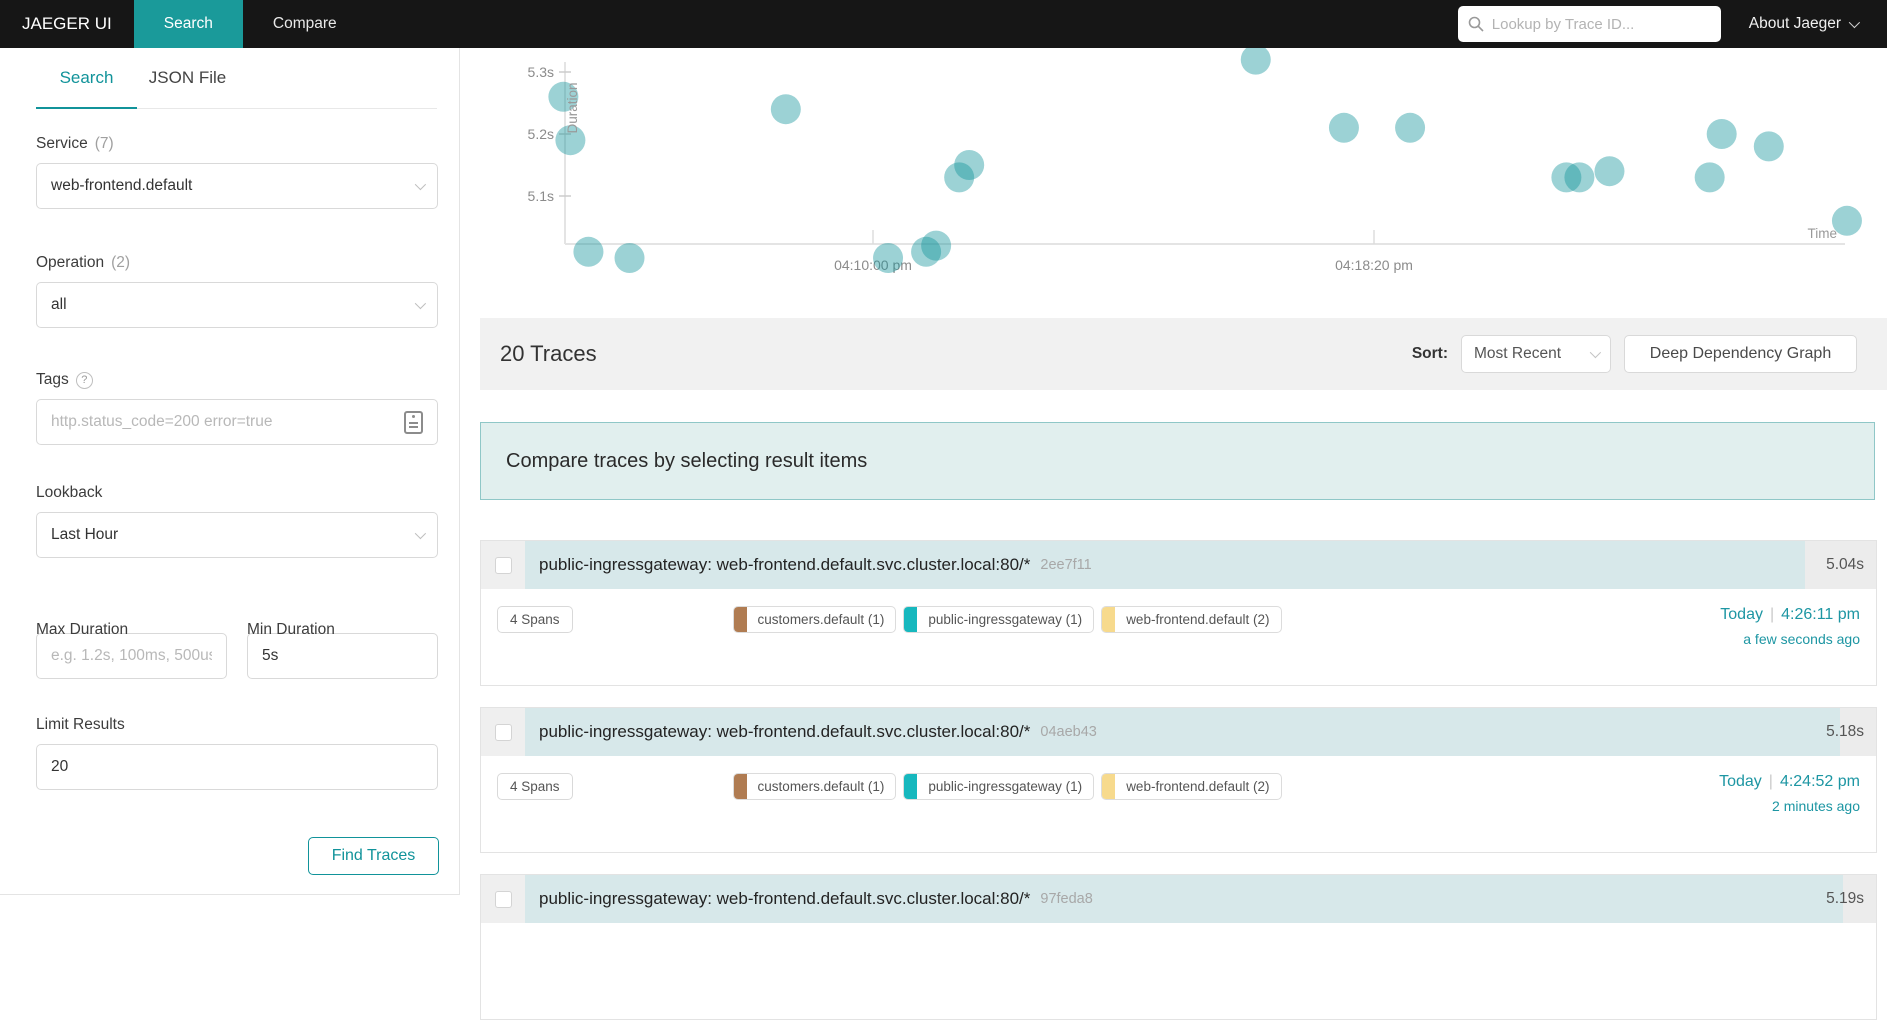 This screenshot has height=1020, width=1887. What do you see at coordinates (1820, 614) in the screenshot?
I see `trace-time: 4:26:11 pm` at bounding box center [1820, 614].